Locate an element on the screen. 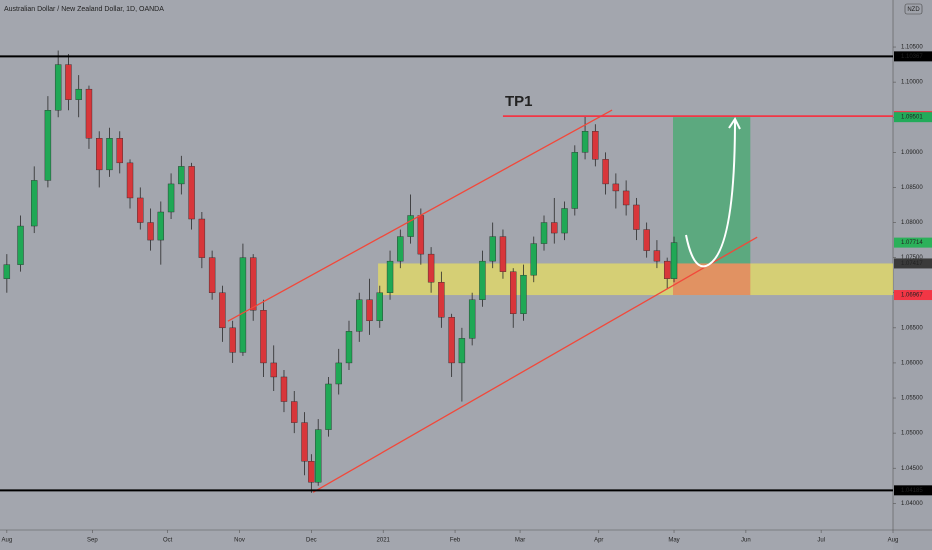  y-tick-label: 1.06000 is located at coordinates (912, 364).